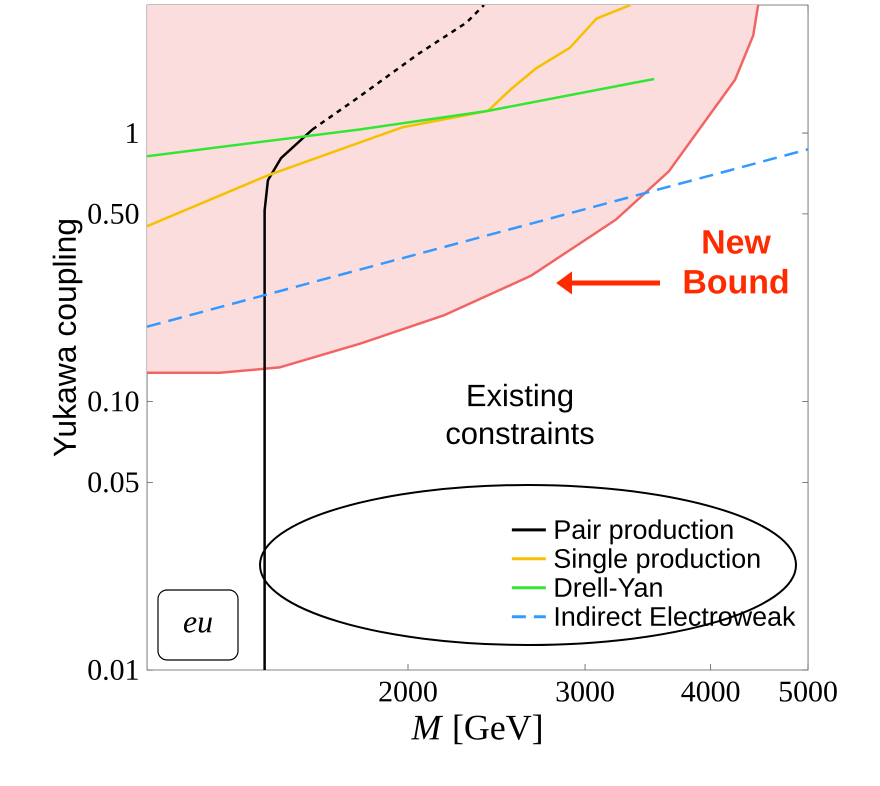  I want to click on legend-label: Single production, so click(657, 561).